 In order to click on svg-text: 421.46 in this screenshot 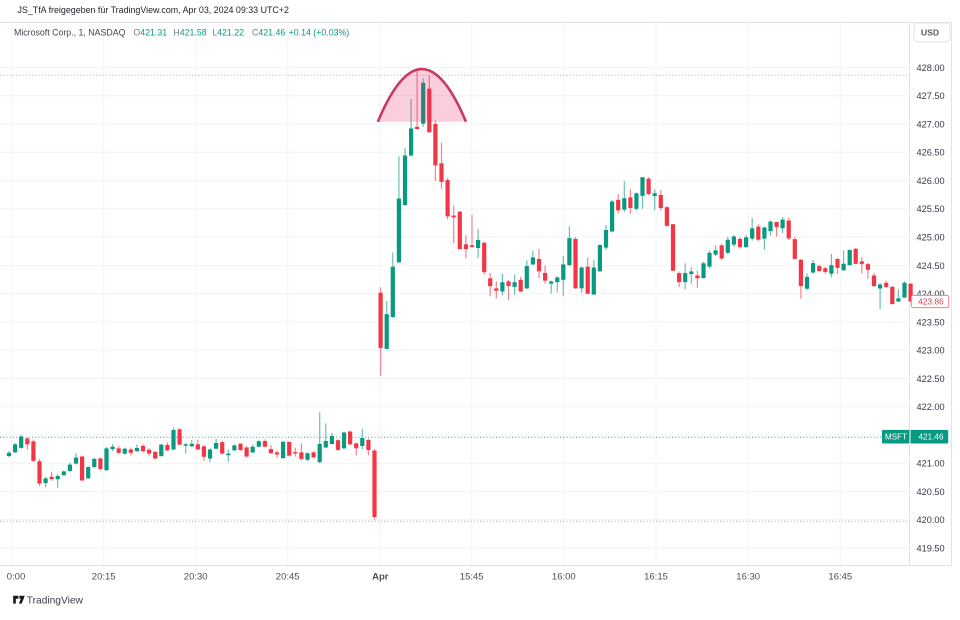, I will do `click(930, 437)`.